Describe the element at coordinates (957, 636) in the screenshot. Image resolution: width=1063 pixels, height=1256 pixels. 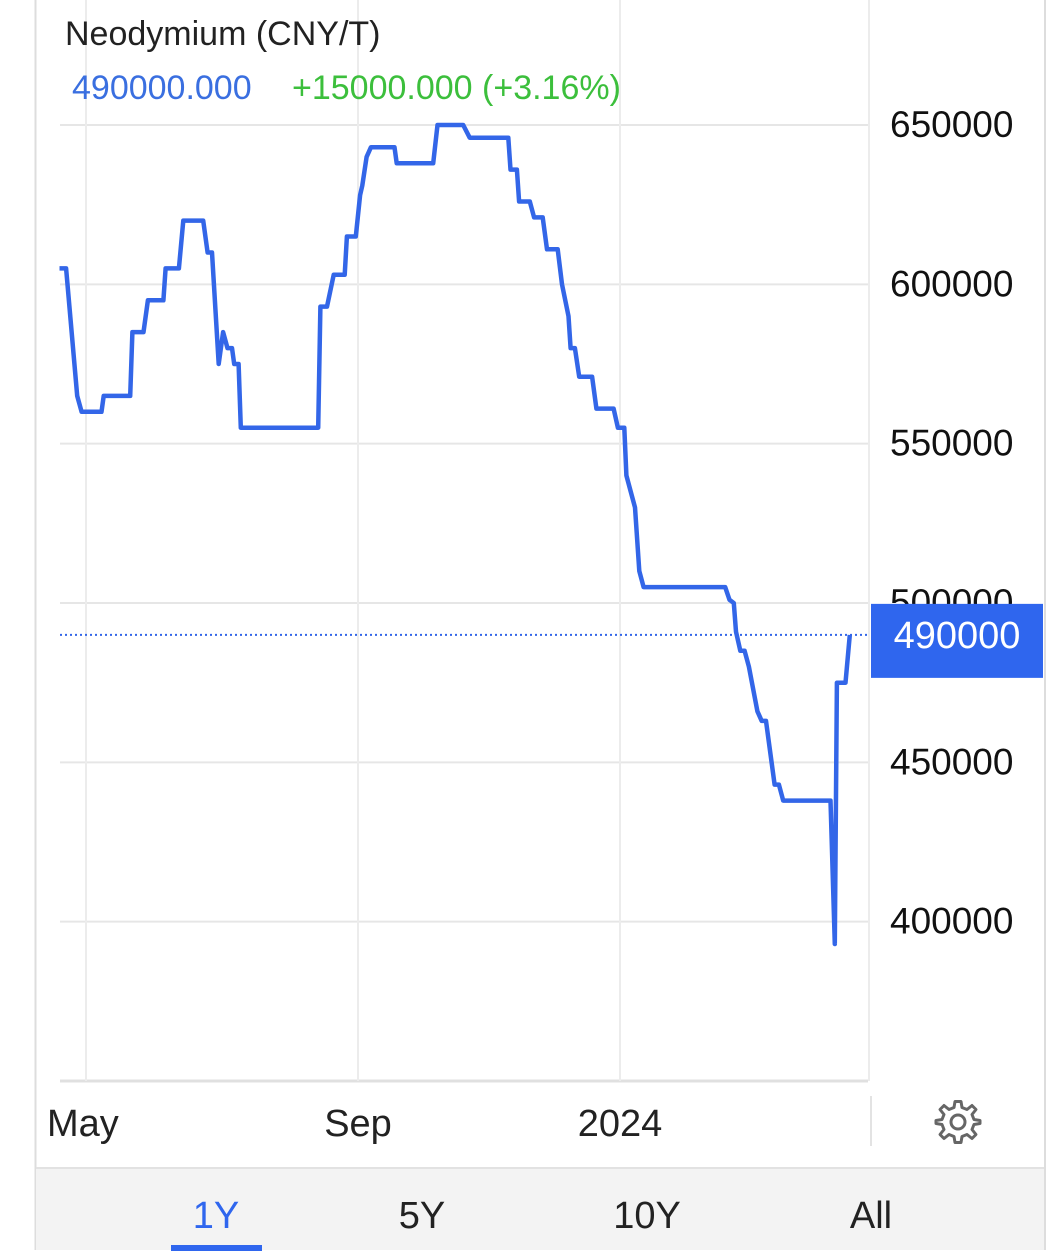
I see `current-value-label: 490000` at that location.